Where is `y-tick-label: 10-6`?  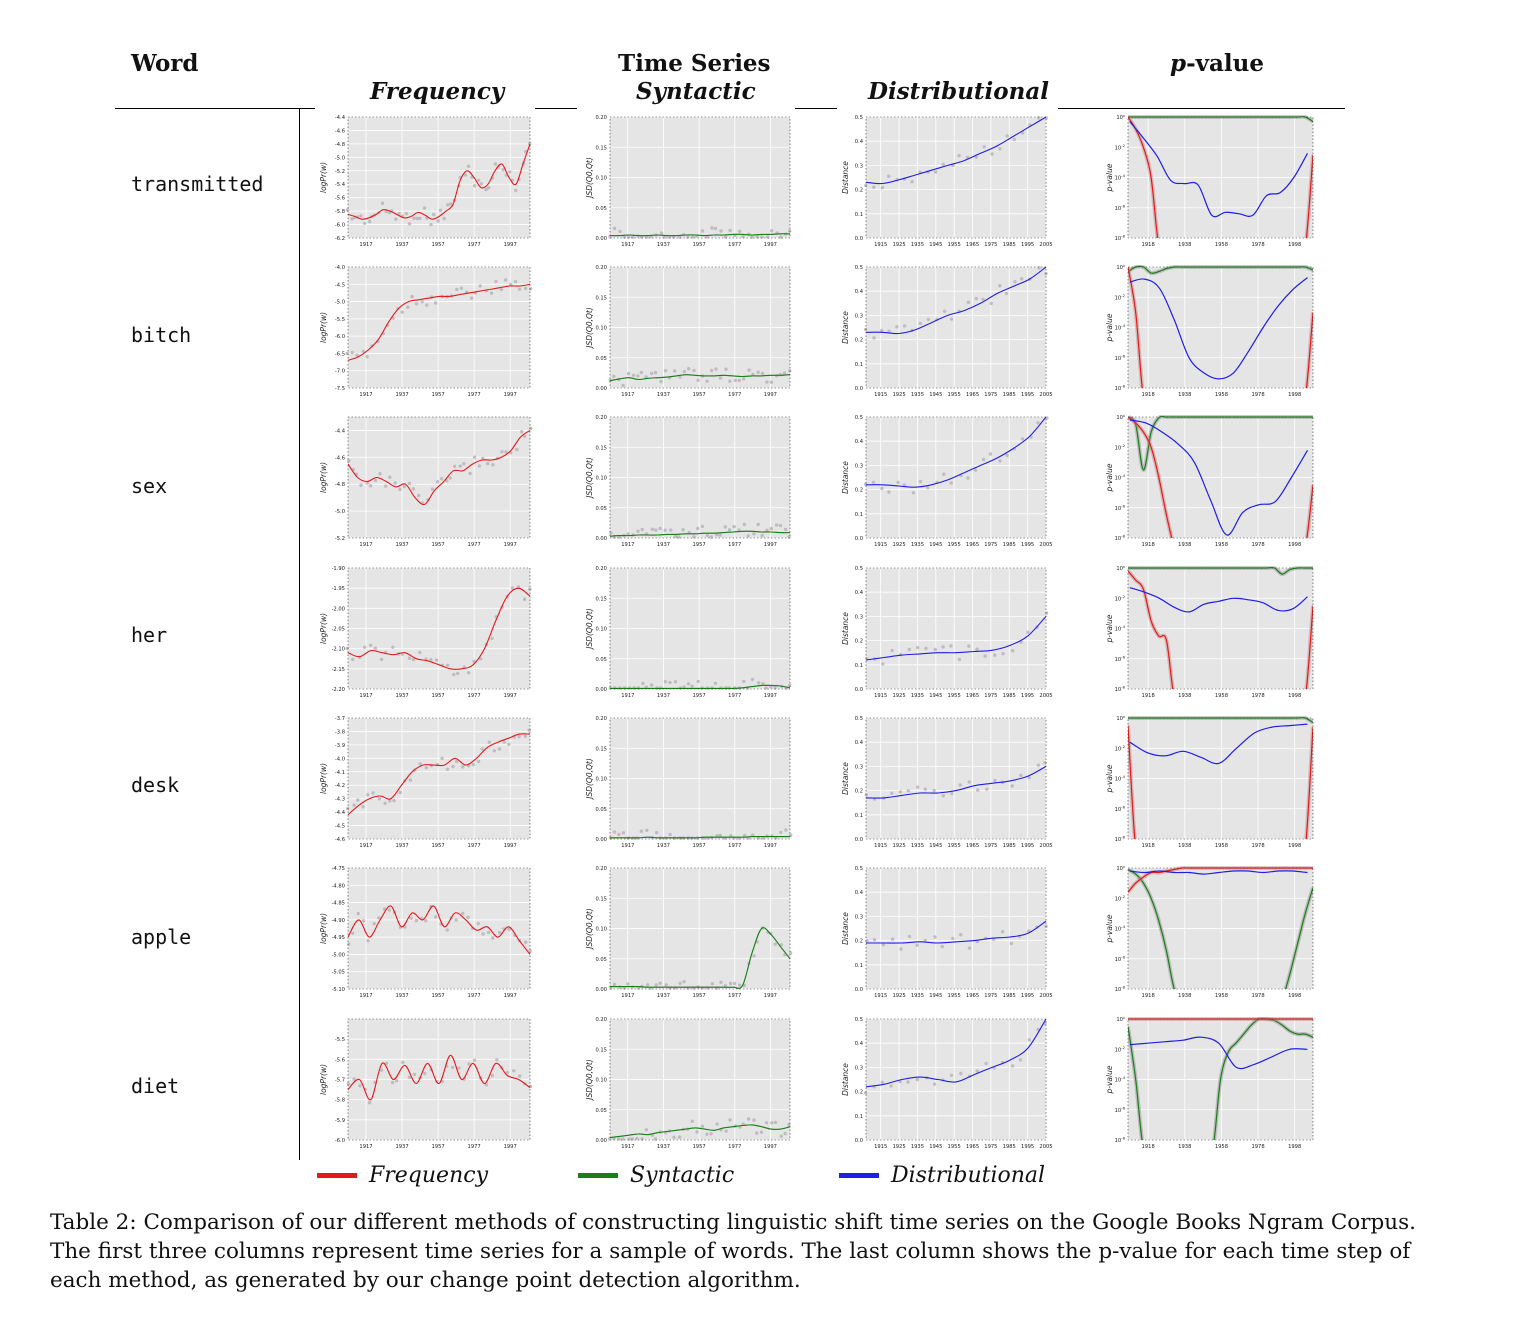
y-tick-label: 10-6 is located at coordinates (1120, 808).